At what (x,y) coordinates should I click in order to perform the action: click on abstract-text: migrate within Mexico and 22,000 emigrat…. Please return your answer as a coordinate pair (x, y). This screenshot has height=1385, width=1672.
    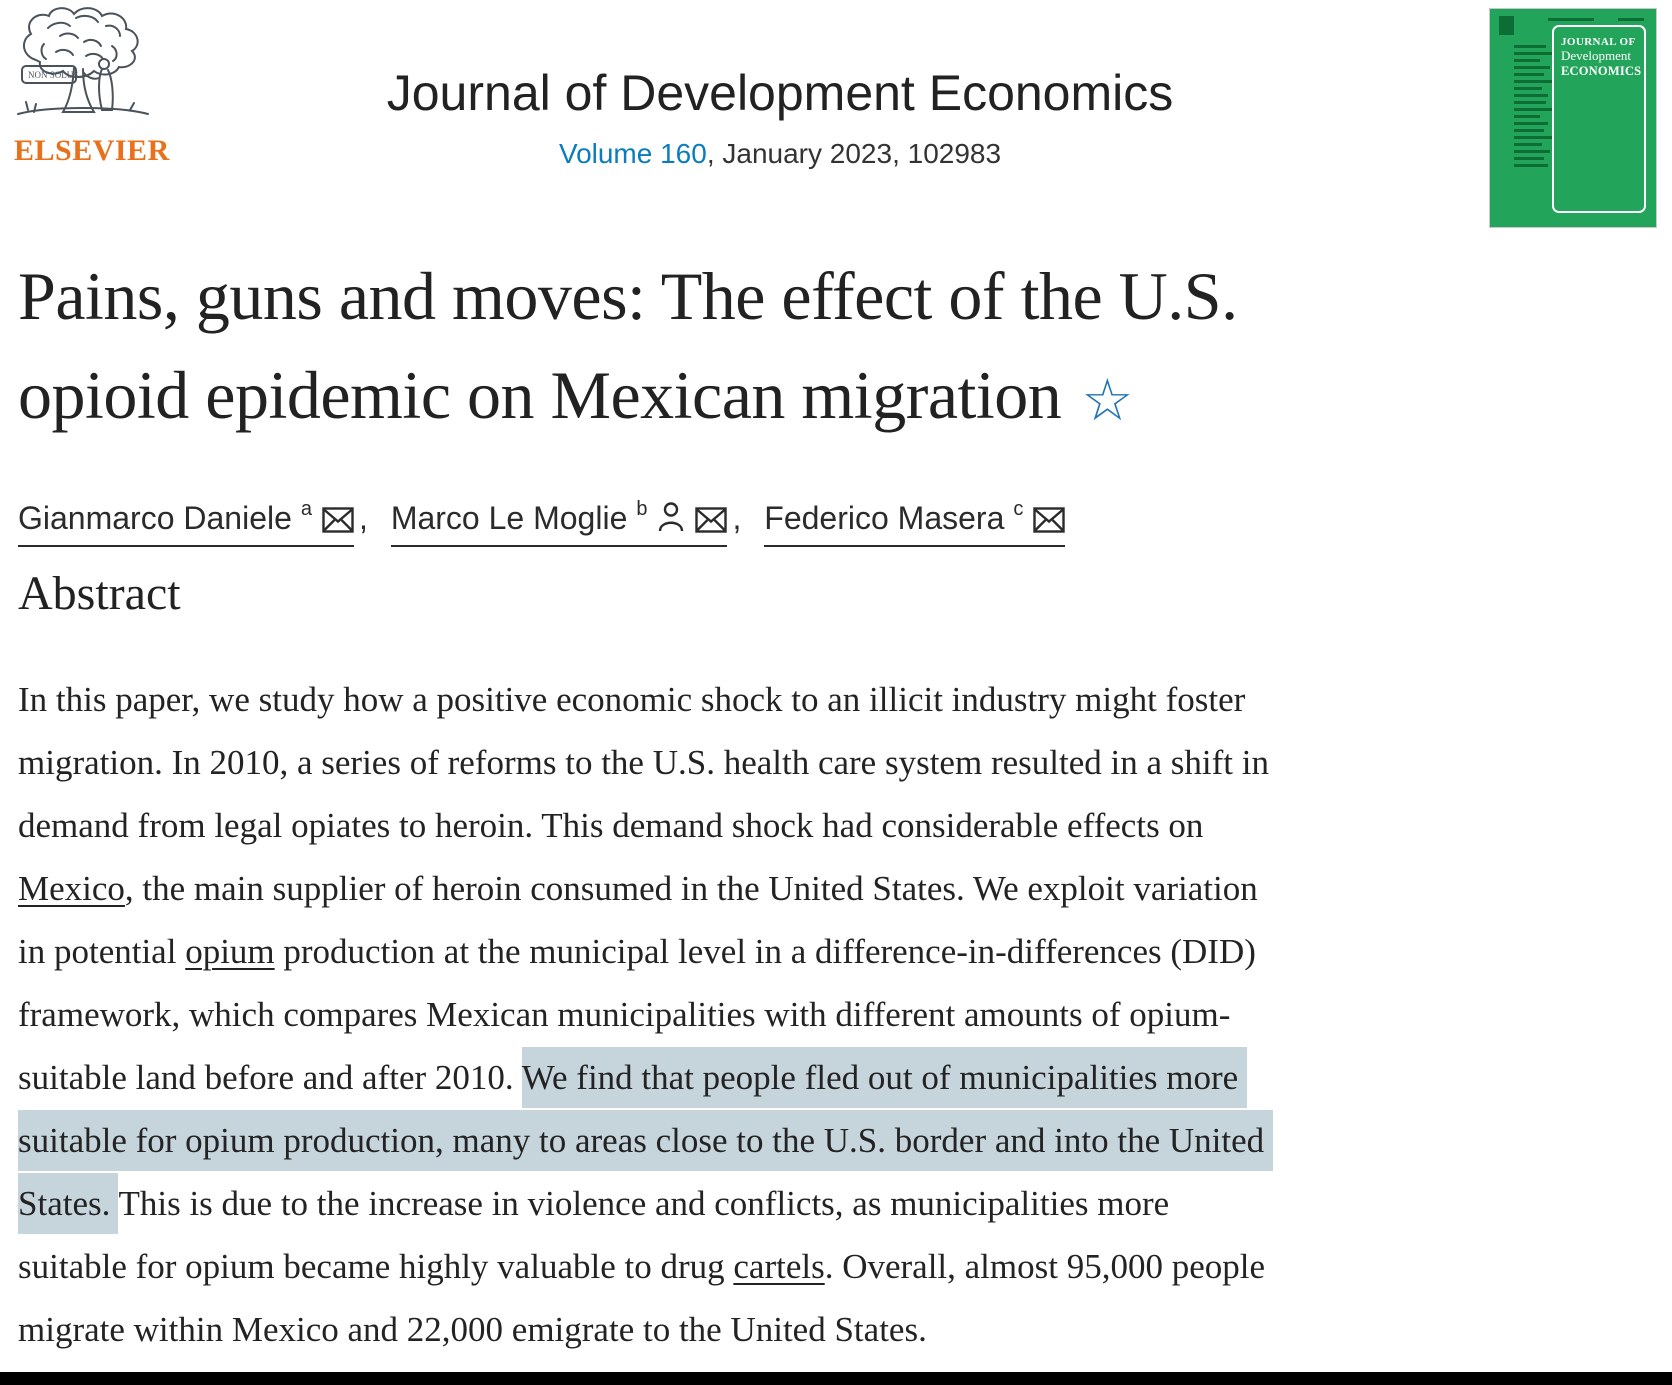
    Looking at the image, I should click on (472, 1329).